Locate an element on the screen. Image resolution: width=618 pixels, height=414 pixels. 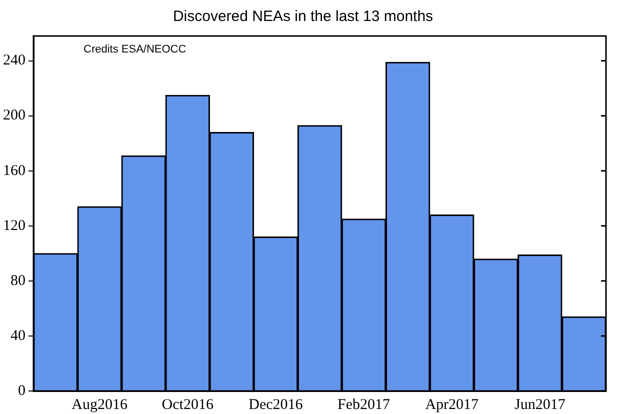
y-tick-label: 120 is located at coordinates (14, 226).